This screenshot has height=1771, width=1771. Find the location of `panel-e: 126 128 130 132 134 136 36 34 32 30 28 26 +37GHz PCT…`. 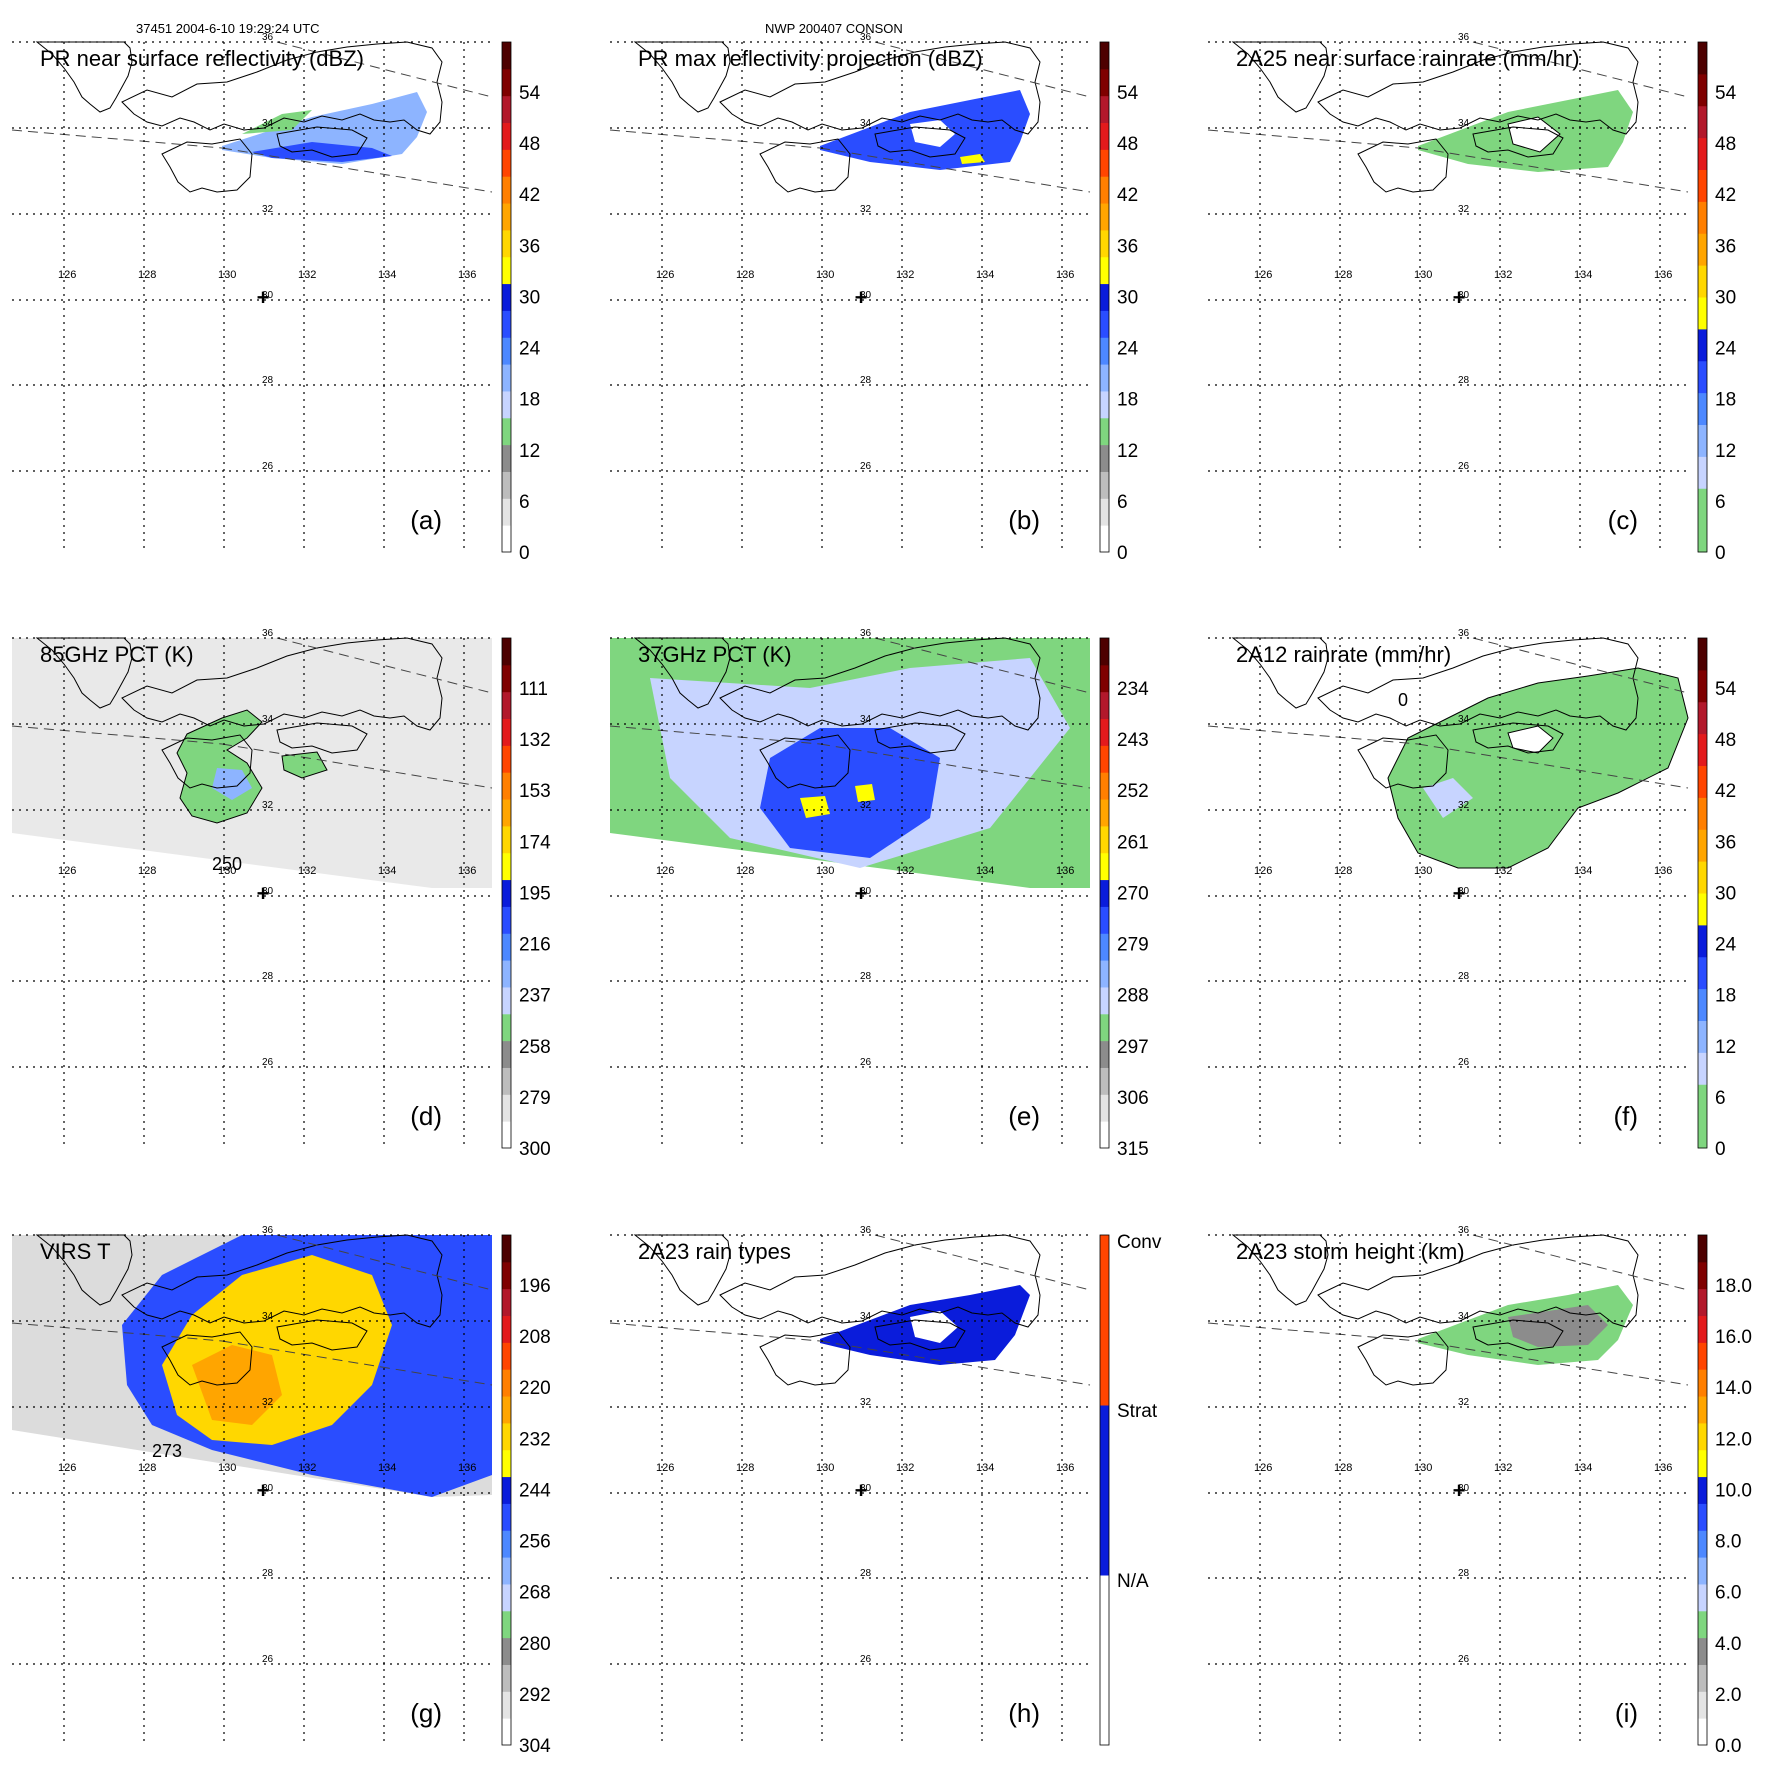

panel-e: 126 128 130 132 134 136 36 34 32 30 28 26 +37GHz PCT… is located at coordinates (879, 894).